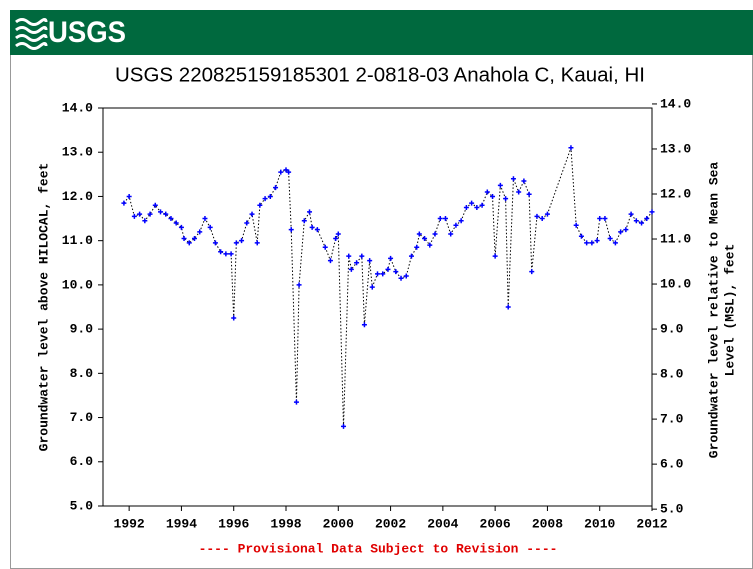 The height and width of the screenshot is (569, 753). Describe the element at coordinates (672, 509) in the screenshot. I see `y2-tick-label: 5.0` at that location.